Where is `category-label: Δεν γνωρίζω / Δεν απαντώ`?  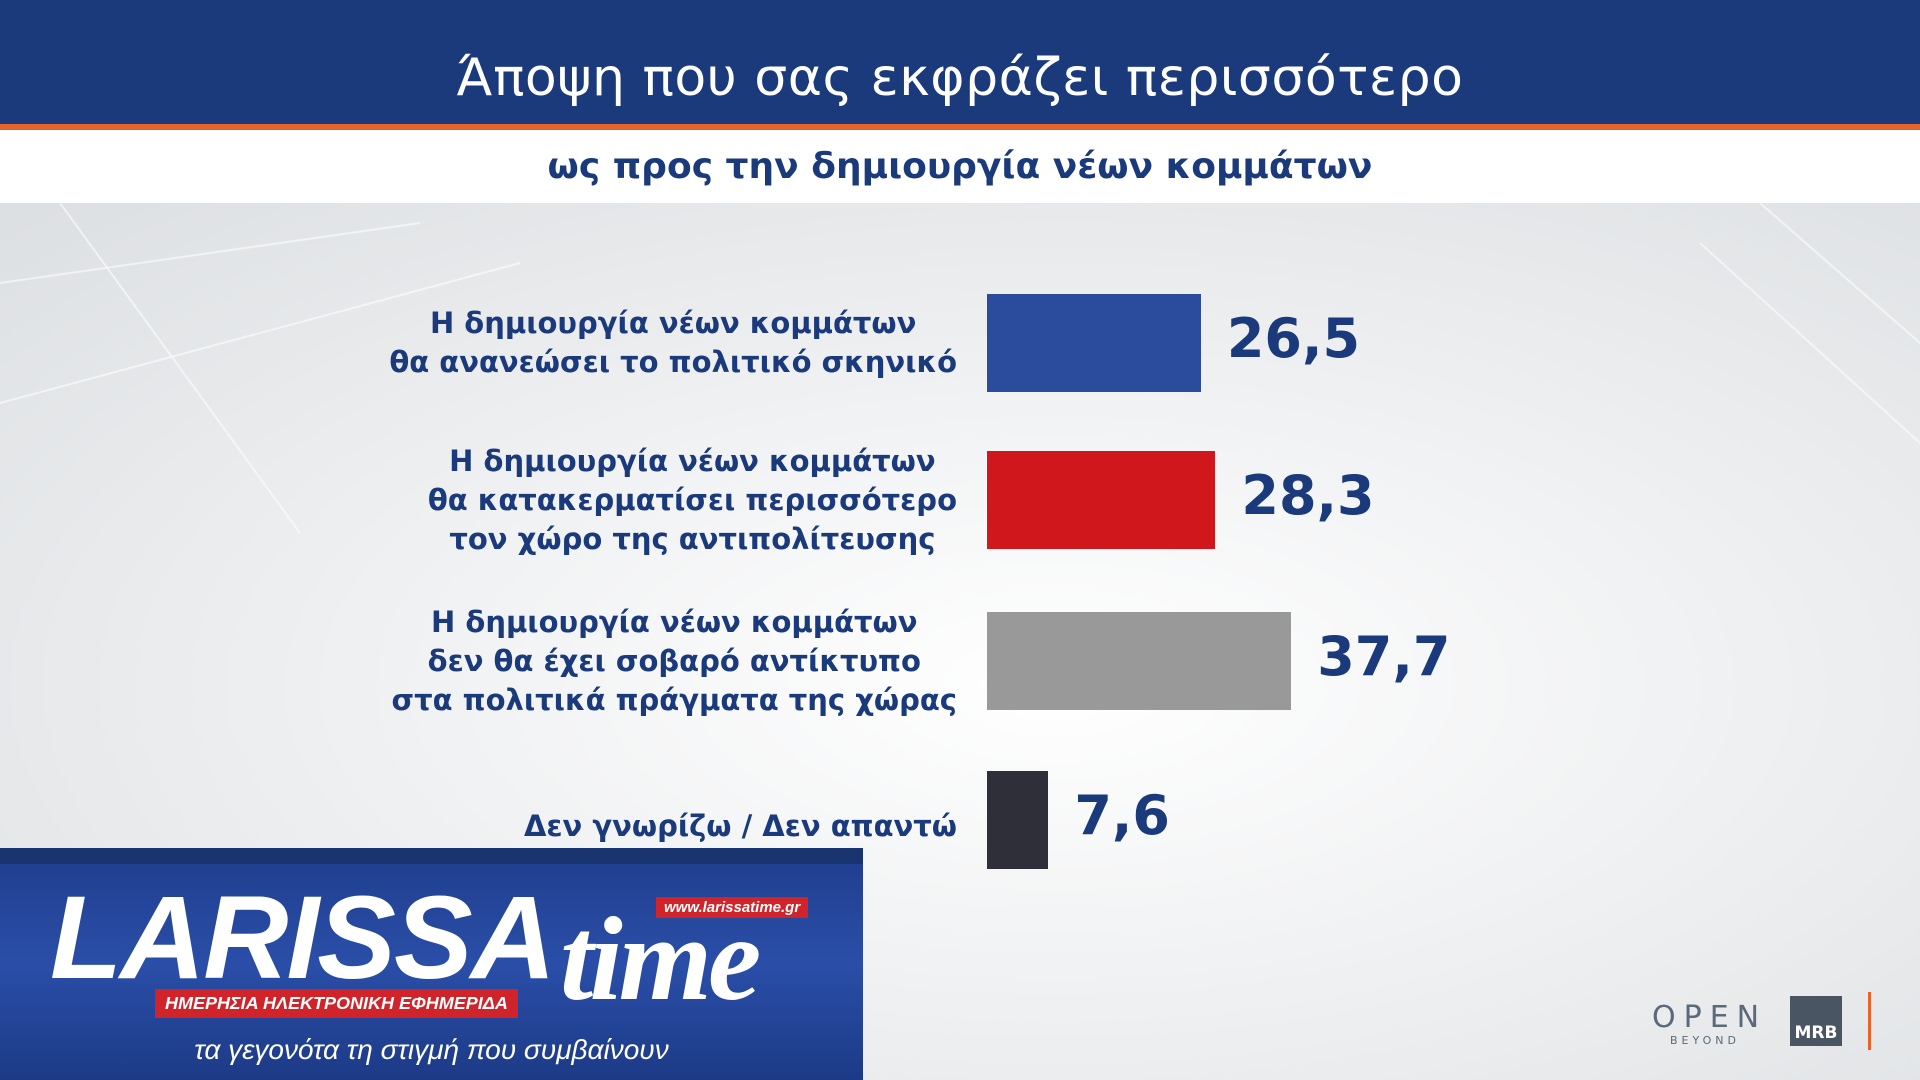 category-label: Δεν γνωρίζω / Δεν απαντώ is located at coordinates (740, 826).